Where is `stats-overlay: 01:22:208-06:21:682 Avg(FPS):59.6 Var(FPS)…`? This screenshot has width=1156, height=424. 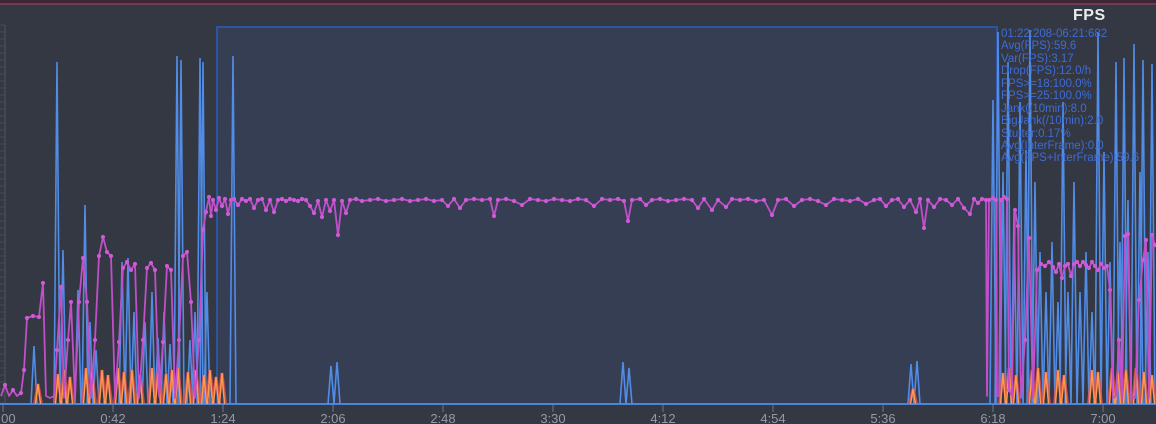
stats-overlay: 01:22:208-06:21:682 Avg(FPS):59.6 Var(FPS)… is located at coordinates (1078, 96).